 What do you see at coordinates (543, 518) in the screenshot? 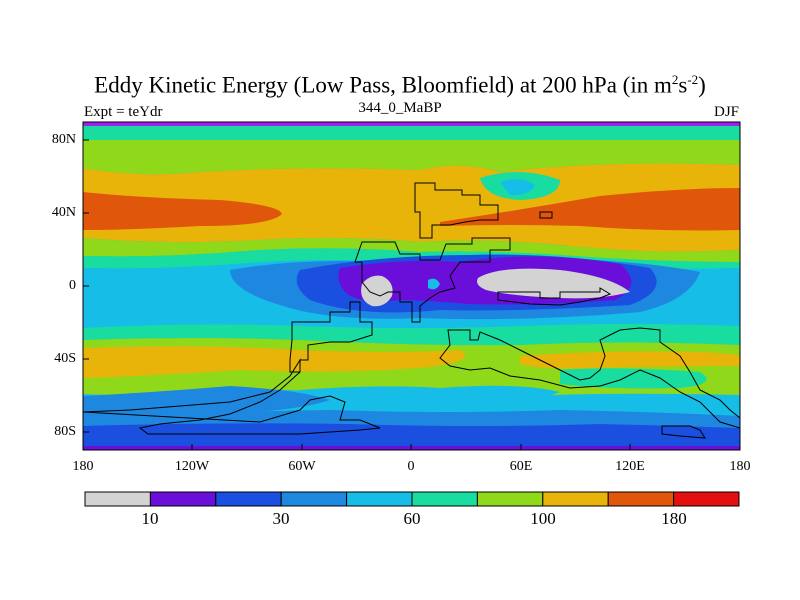
I see `colorbar-label-100: 100` at bounding box center [543, 518].